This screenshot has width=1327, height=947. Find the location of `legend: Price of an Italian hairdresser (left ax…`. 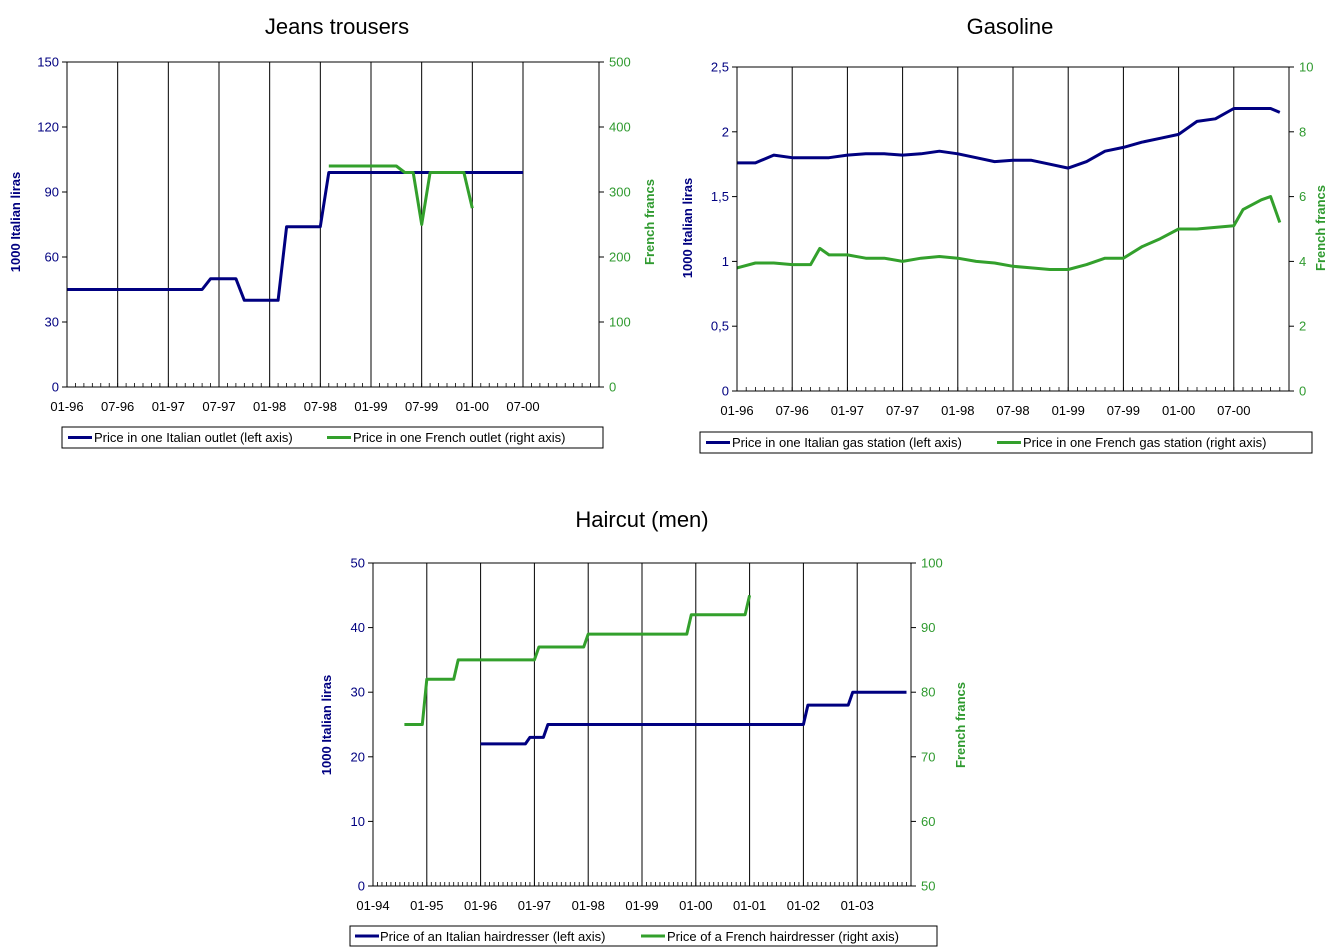

legend: Price of an Italian hairdresser (left ax… is located at coordinates (643, 936).